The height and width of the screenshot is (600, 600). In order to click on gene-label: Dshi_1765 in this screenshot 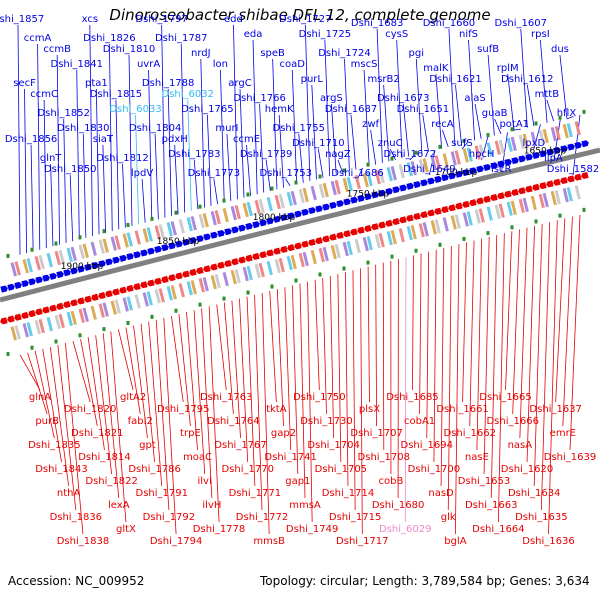, I will do `click(207, 109)`.